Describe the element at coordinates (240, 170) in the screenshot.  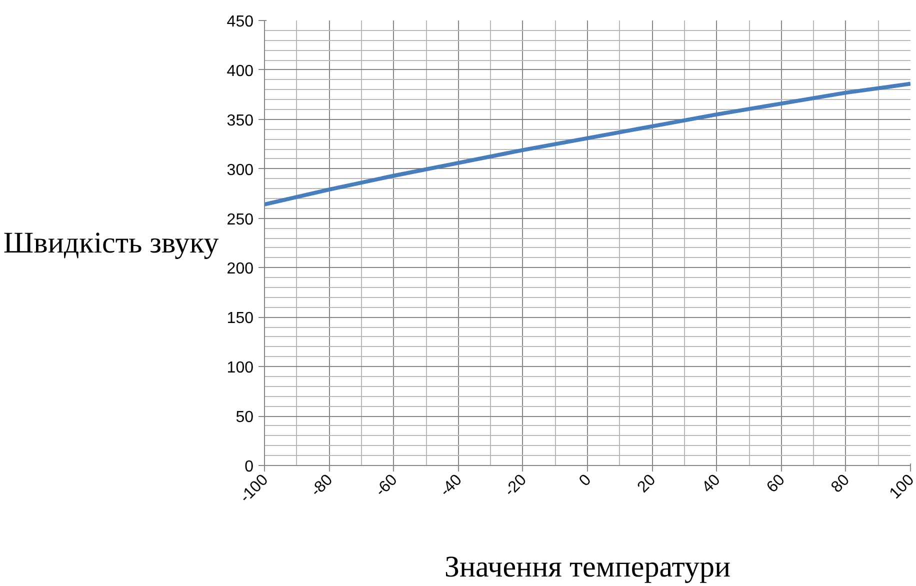
I see `y-tick-label: 300` at that location.